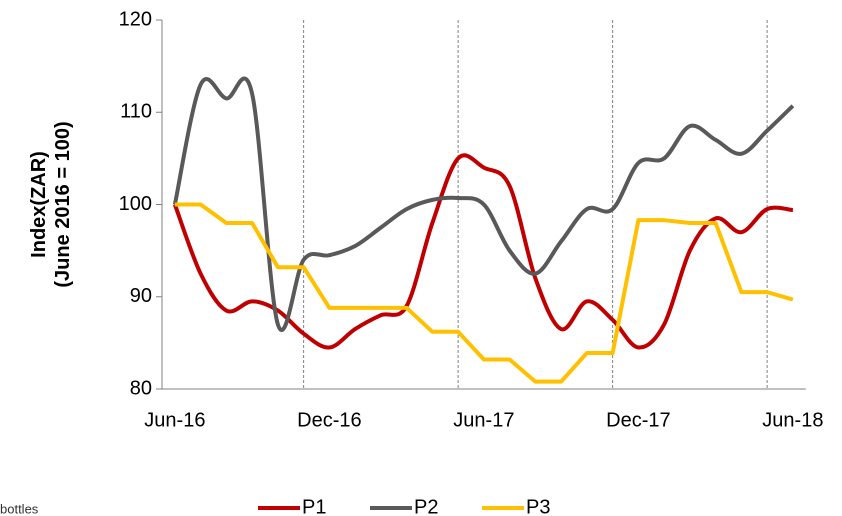 This screenshot has height=516, width=842. Describe the element at coordinates (314, 506) in the screenshot. I see `legend-label: P1` at that location.